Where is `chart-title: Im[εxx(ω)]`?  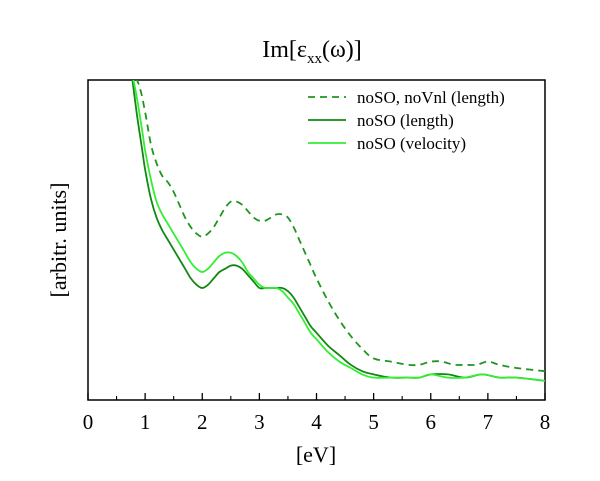
chart-title: Im[εxx(ω)] is located at coordinates (312, 52).